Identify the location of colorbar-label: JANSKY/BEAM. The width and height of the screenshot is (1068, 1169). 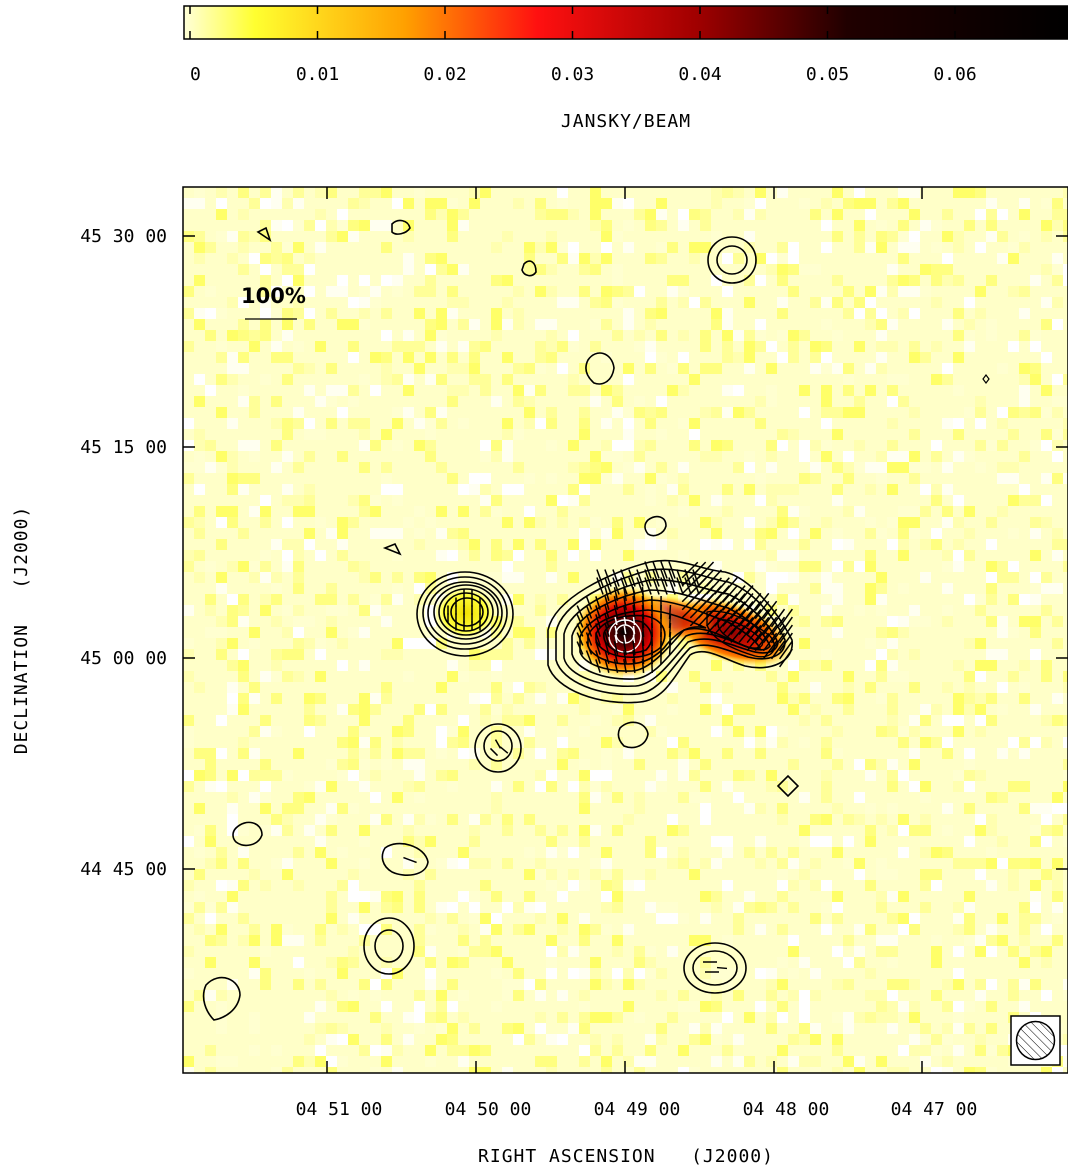
(626, 121).